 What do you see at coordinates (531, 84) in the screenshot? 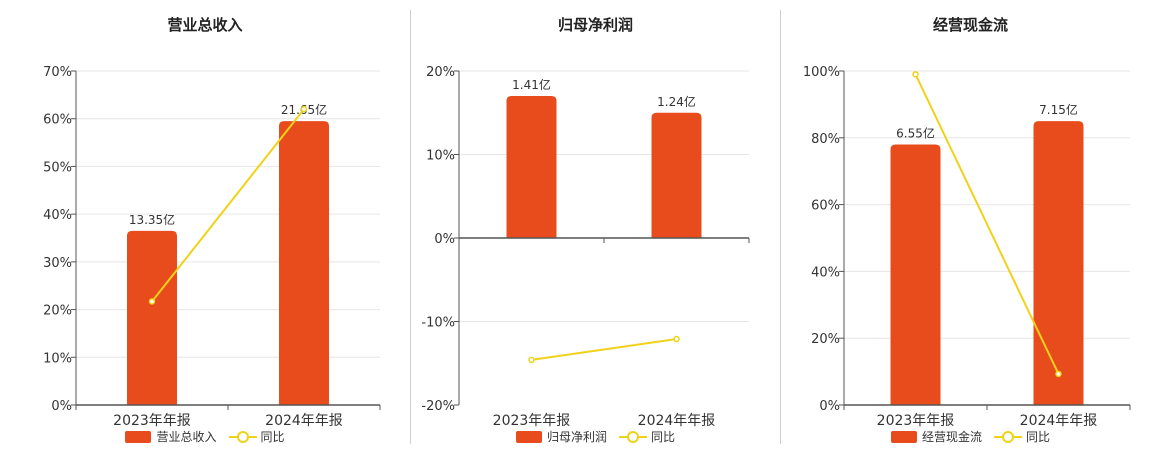
I see `bar-data-label: 1.41亿` at bounding box center [531, 84].